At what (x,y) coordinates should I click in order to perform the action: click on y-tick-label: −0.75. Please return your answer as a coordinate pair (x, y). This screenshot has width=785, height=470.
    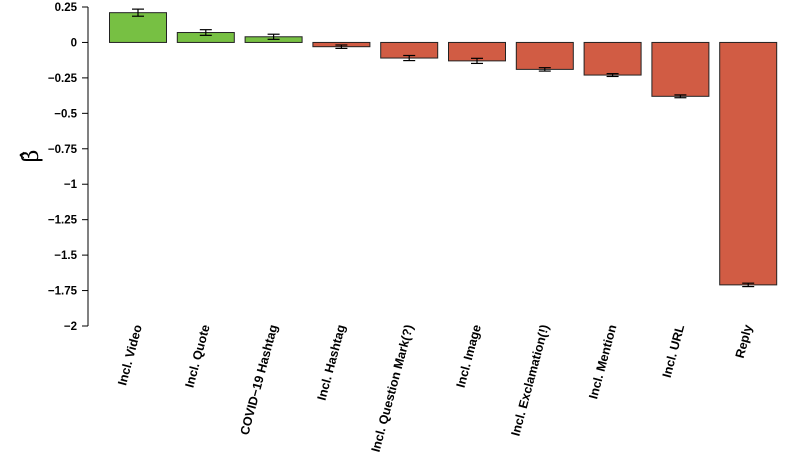
    Looking at the image, I should click on (63, 150).